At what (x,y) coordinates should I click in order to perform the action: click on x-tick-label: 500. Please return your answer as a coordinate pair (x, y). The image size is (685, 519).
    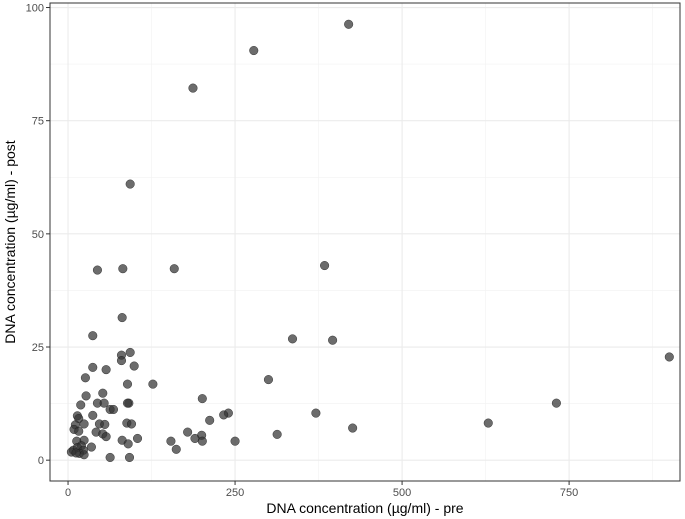
    Looking at the image, I should click on (402, 493).